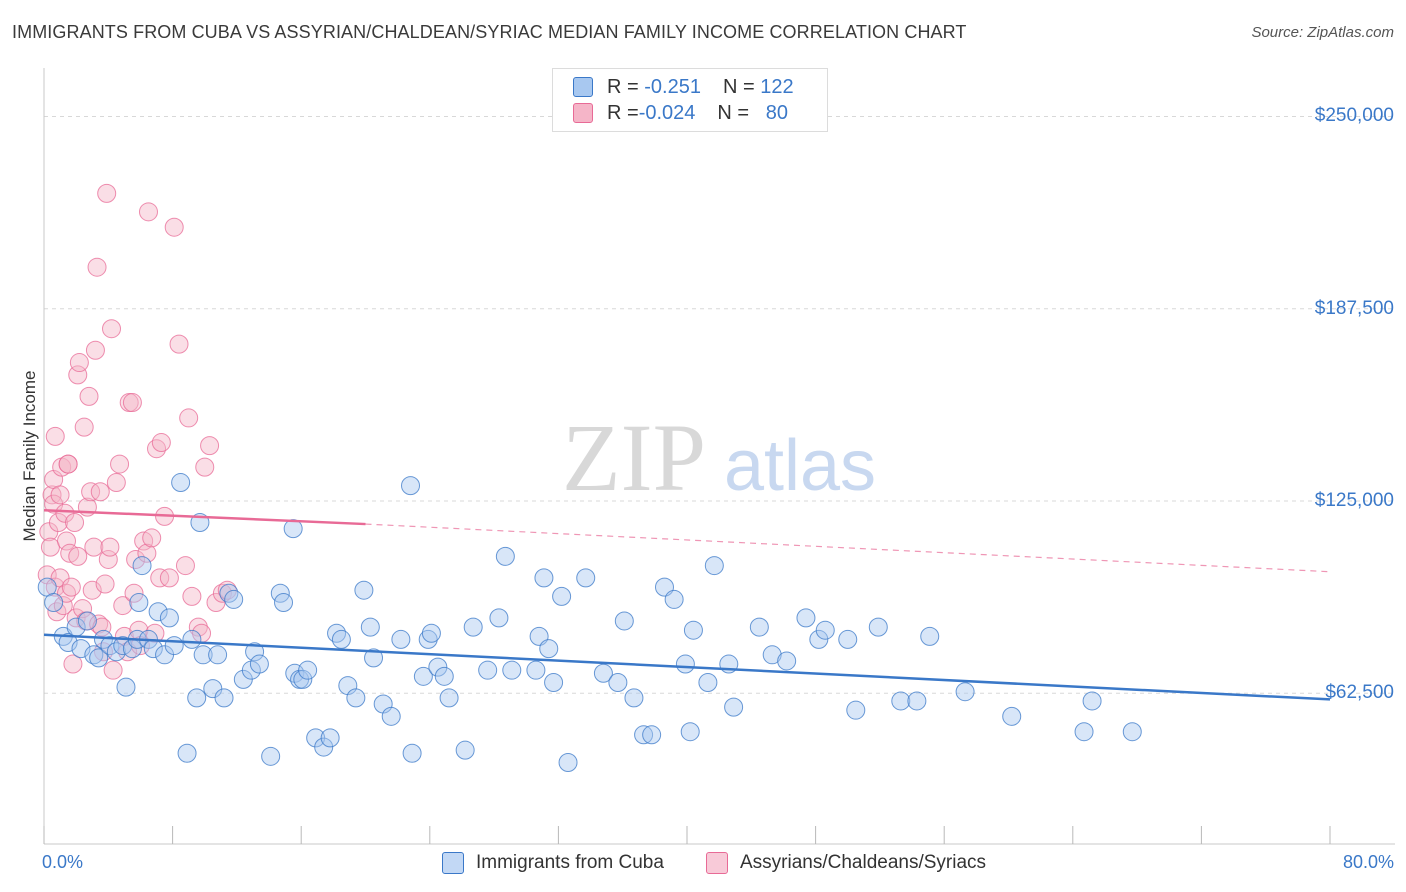 This screenshot has height=892, width=1406. What do you see at coordinates (583, 113) in the screenshot?
I see `legend-swatch-pink` at bounding box center [583, 113].